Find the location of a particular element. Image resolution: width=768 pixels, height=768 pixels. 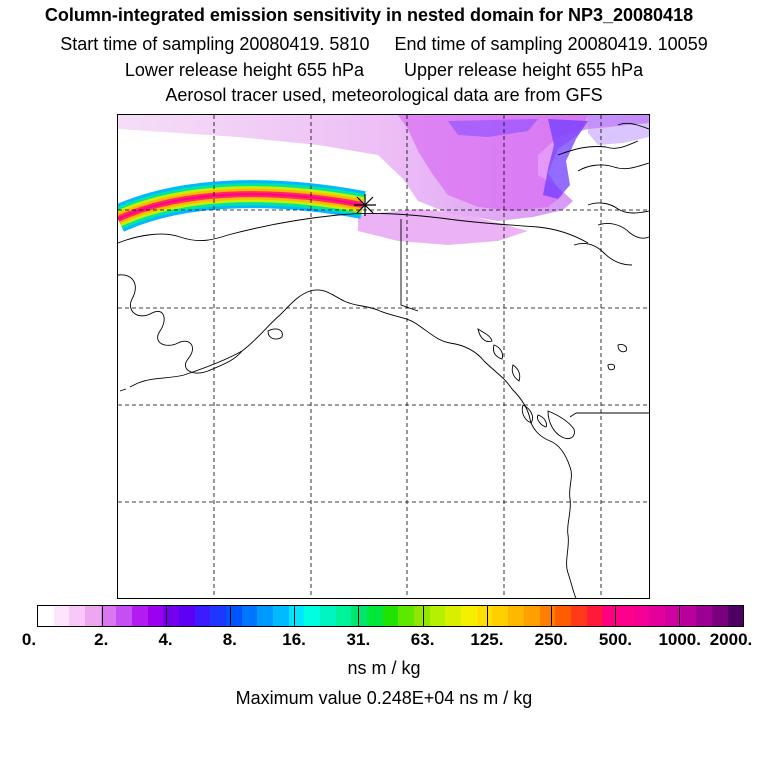

plume-lower-lobe is located at coordinates (443, 227).